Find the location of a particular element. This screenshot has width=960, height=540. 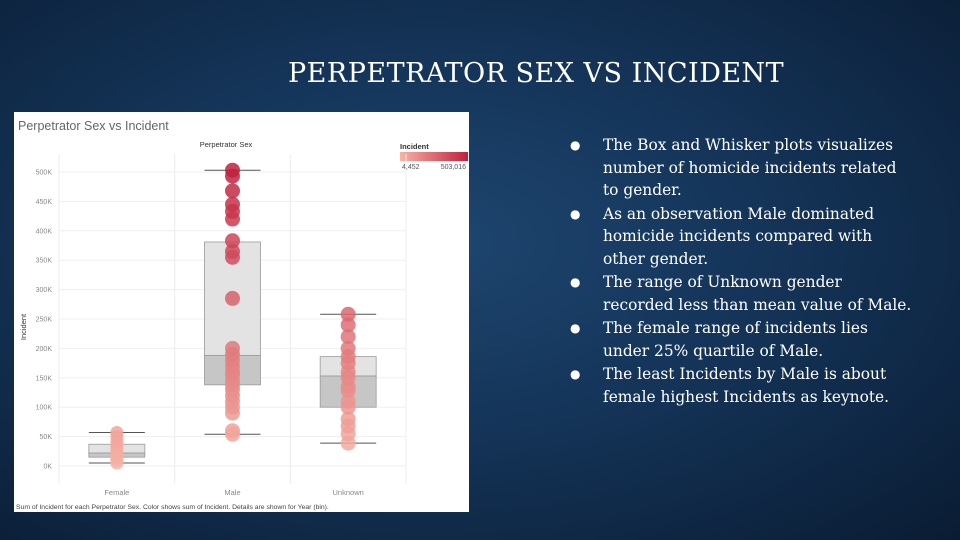

column-header: Perpetrator Sex is located at coordinates (226, 144).